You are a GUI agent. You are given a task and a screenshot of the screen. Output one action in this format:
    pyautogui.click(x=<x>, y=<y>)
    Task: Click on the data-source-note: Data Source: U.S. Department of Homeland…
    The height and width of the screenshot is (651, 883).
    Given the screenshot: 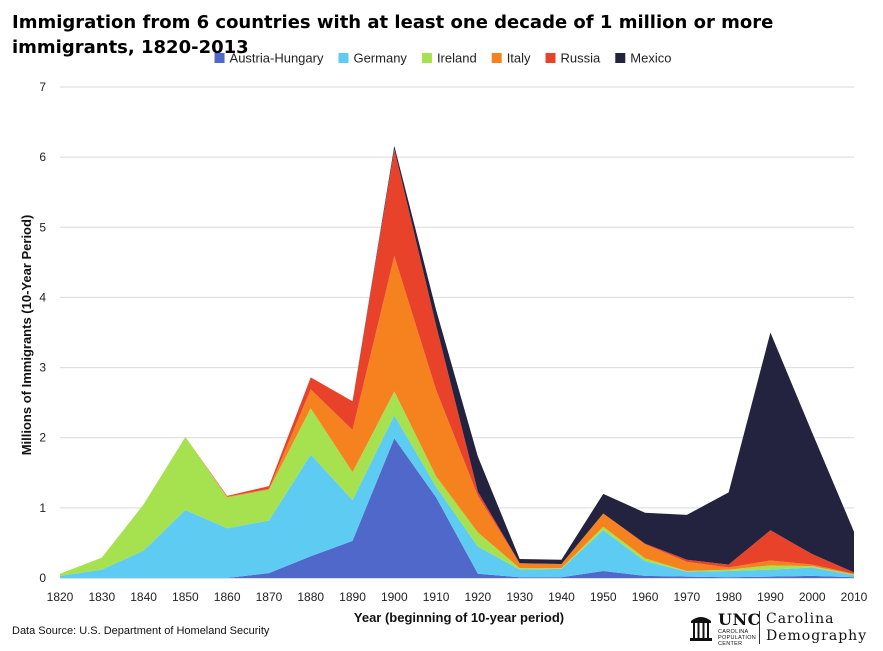 What is the action you would take?
    pyautogui.click(x=141, y=631)
    